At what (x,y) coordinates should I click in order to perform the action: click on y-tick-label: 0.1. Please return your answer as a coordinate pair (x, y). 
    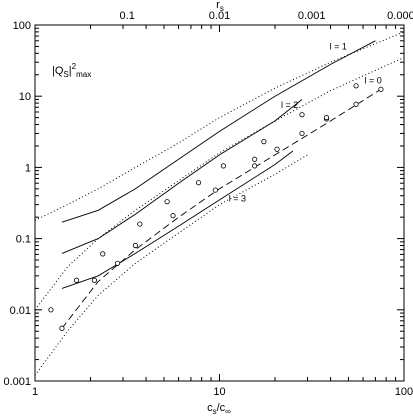
    Looking at the image, I should click on (23, 240).